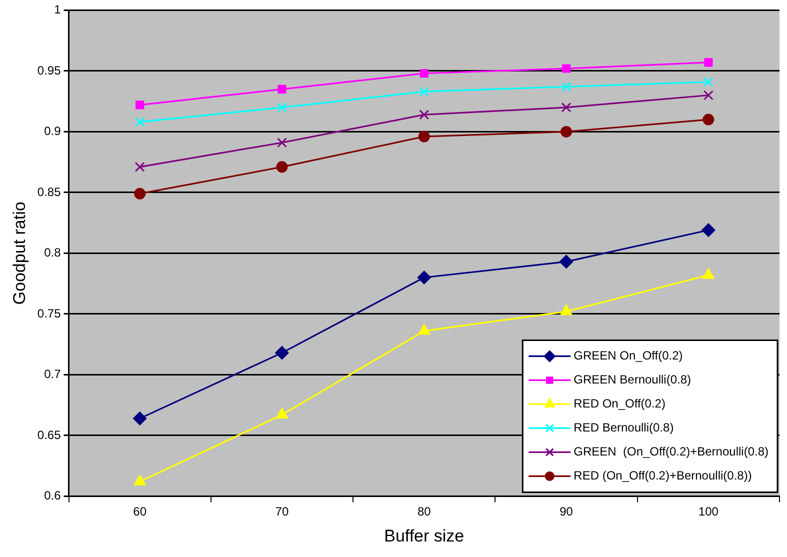  I want to click on legend-label: GREEN On_Off(0.2), so click(628, 355).